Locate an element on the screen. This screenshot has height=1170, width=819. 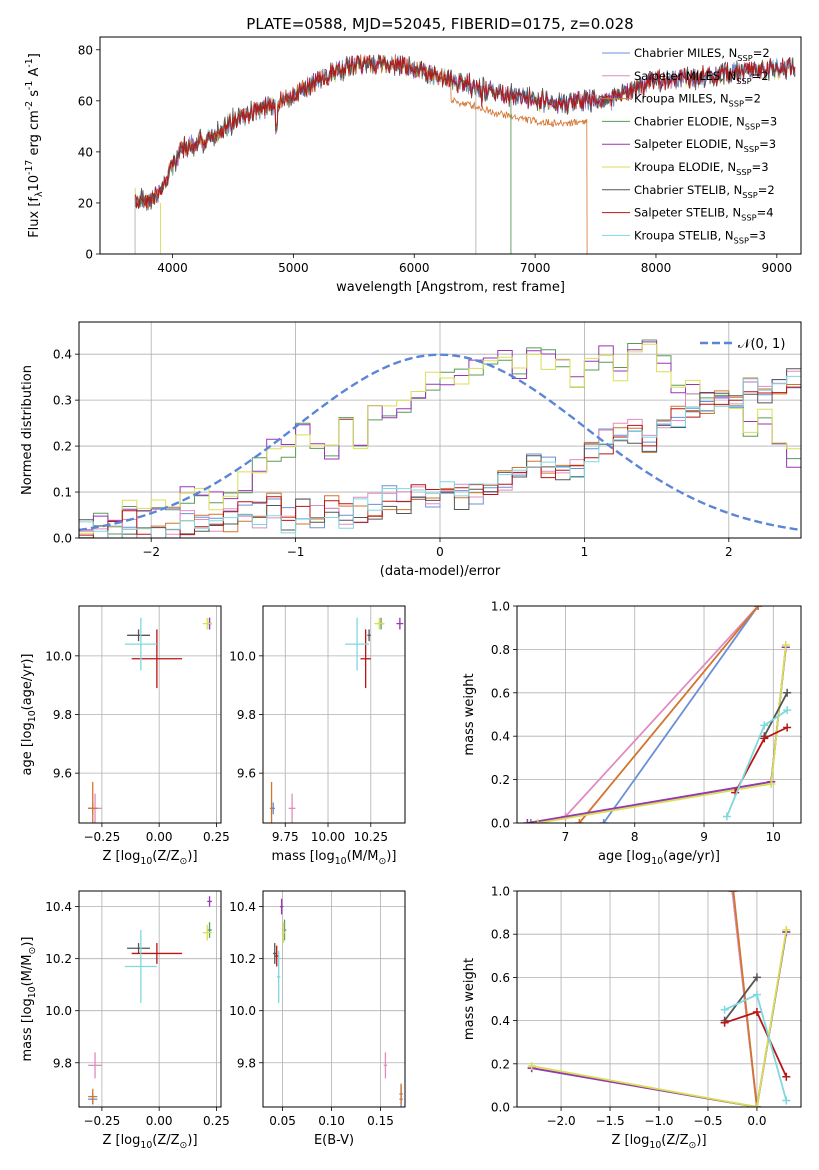
legend-label: Kroupa MILES, NSSP=2 is located at coordinates (697, 100).